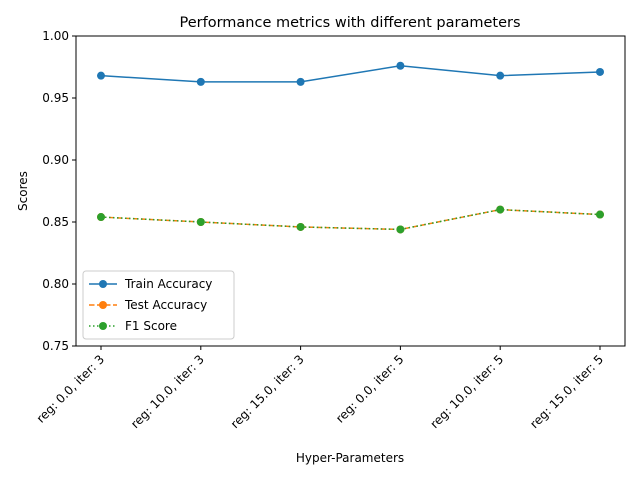  I want to click on series-train-accuracy, so click(350, 73).